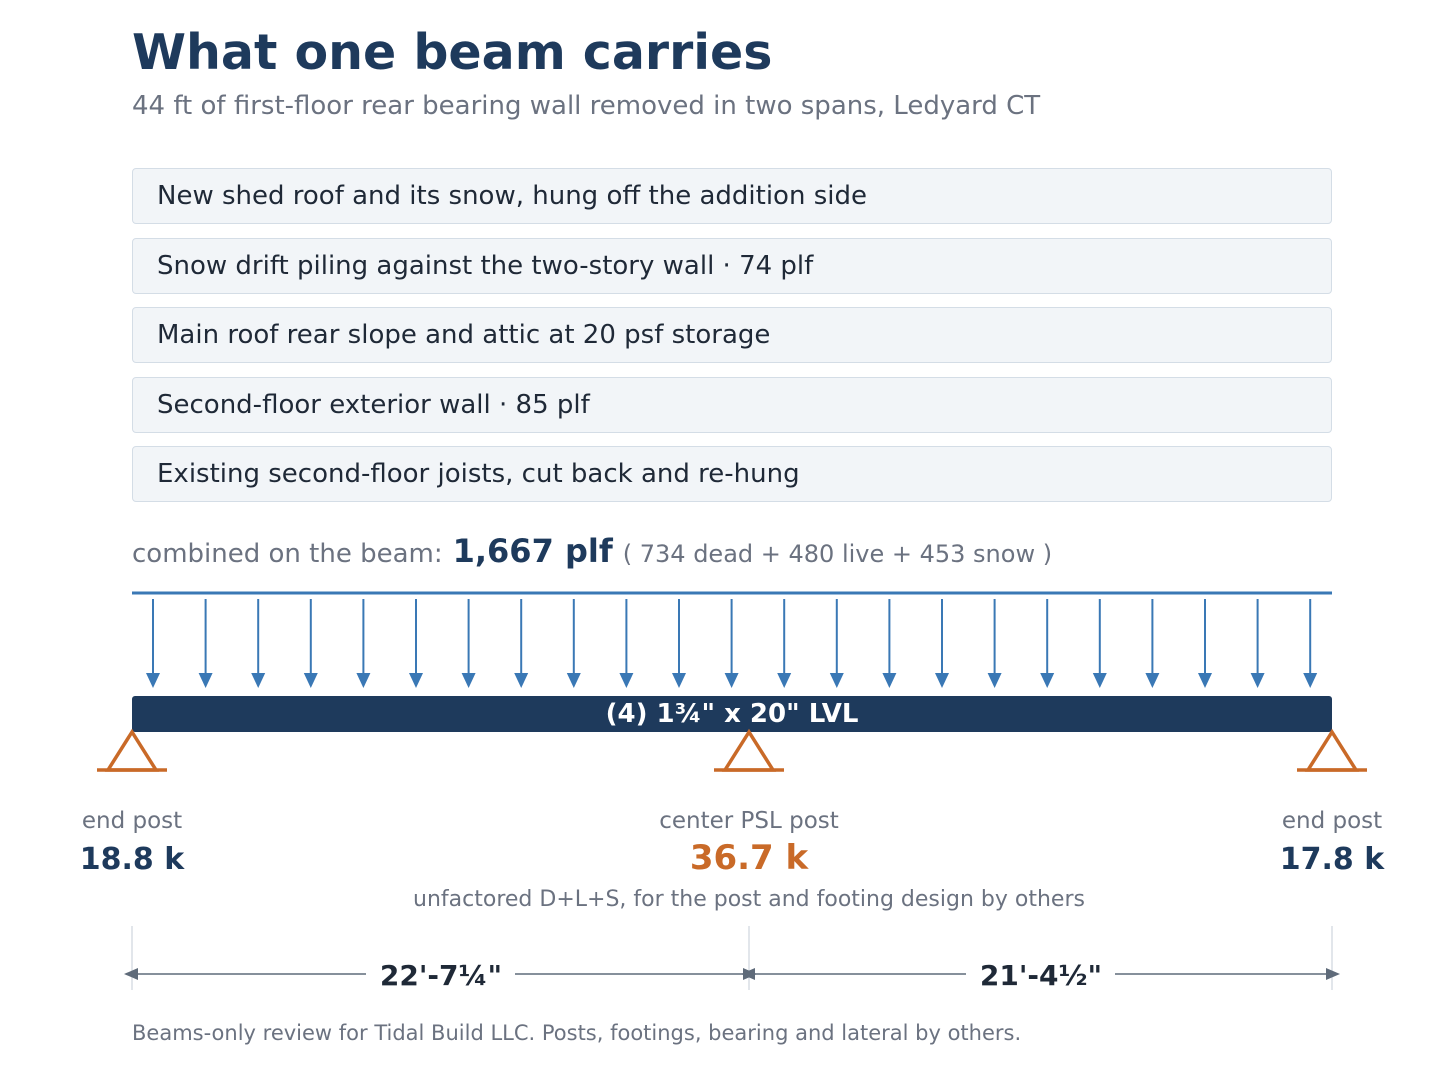  What do you see at coordinates (132, 859) in the screenshot?
I see `support-left-reaction: 18.8 k` at bounding box center [132, 859].